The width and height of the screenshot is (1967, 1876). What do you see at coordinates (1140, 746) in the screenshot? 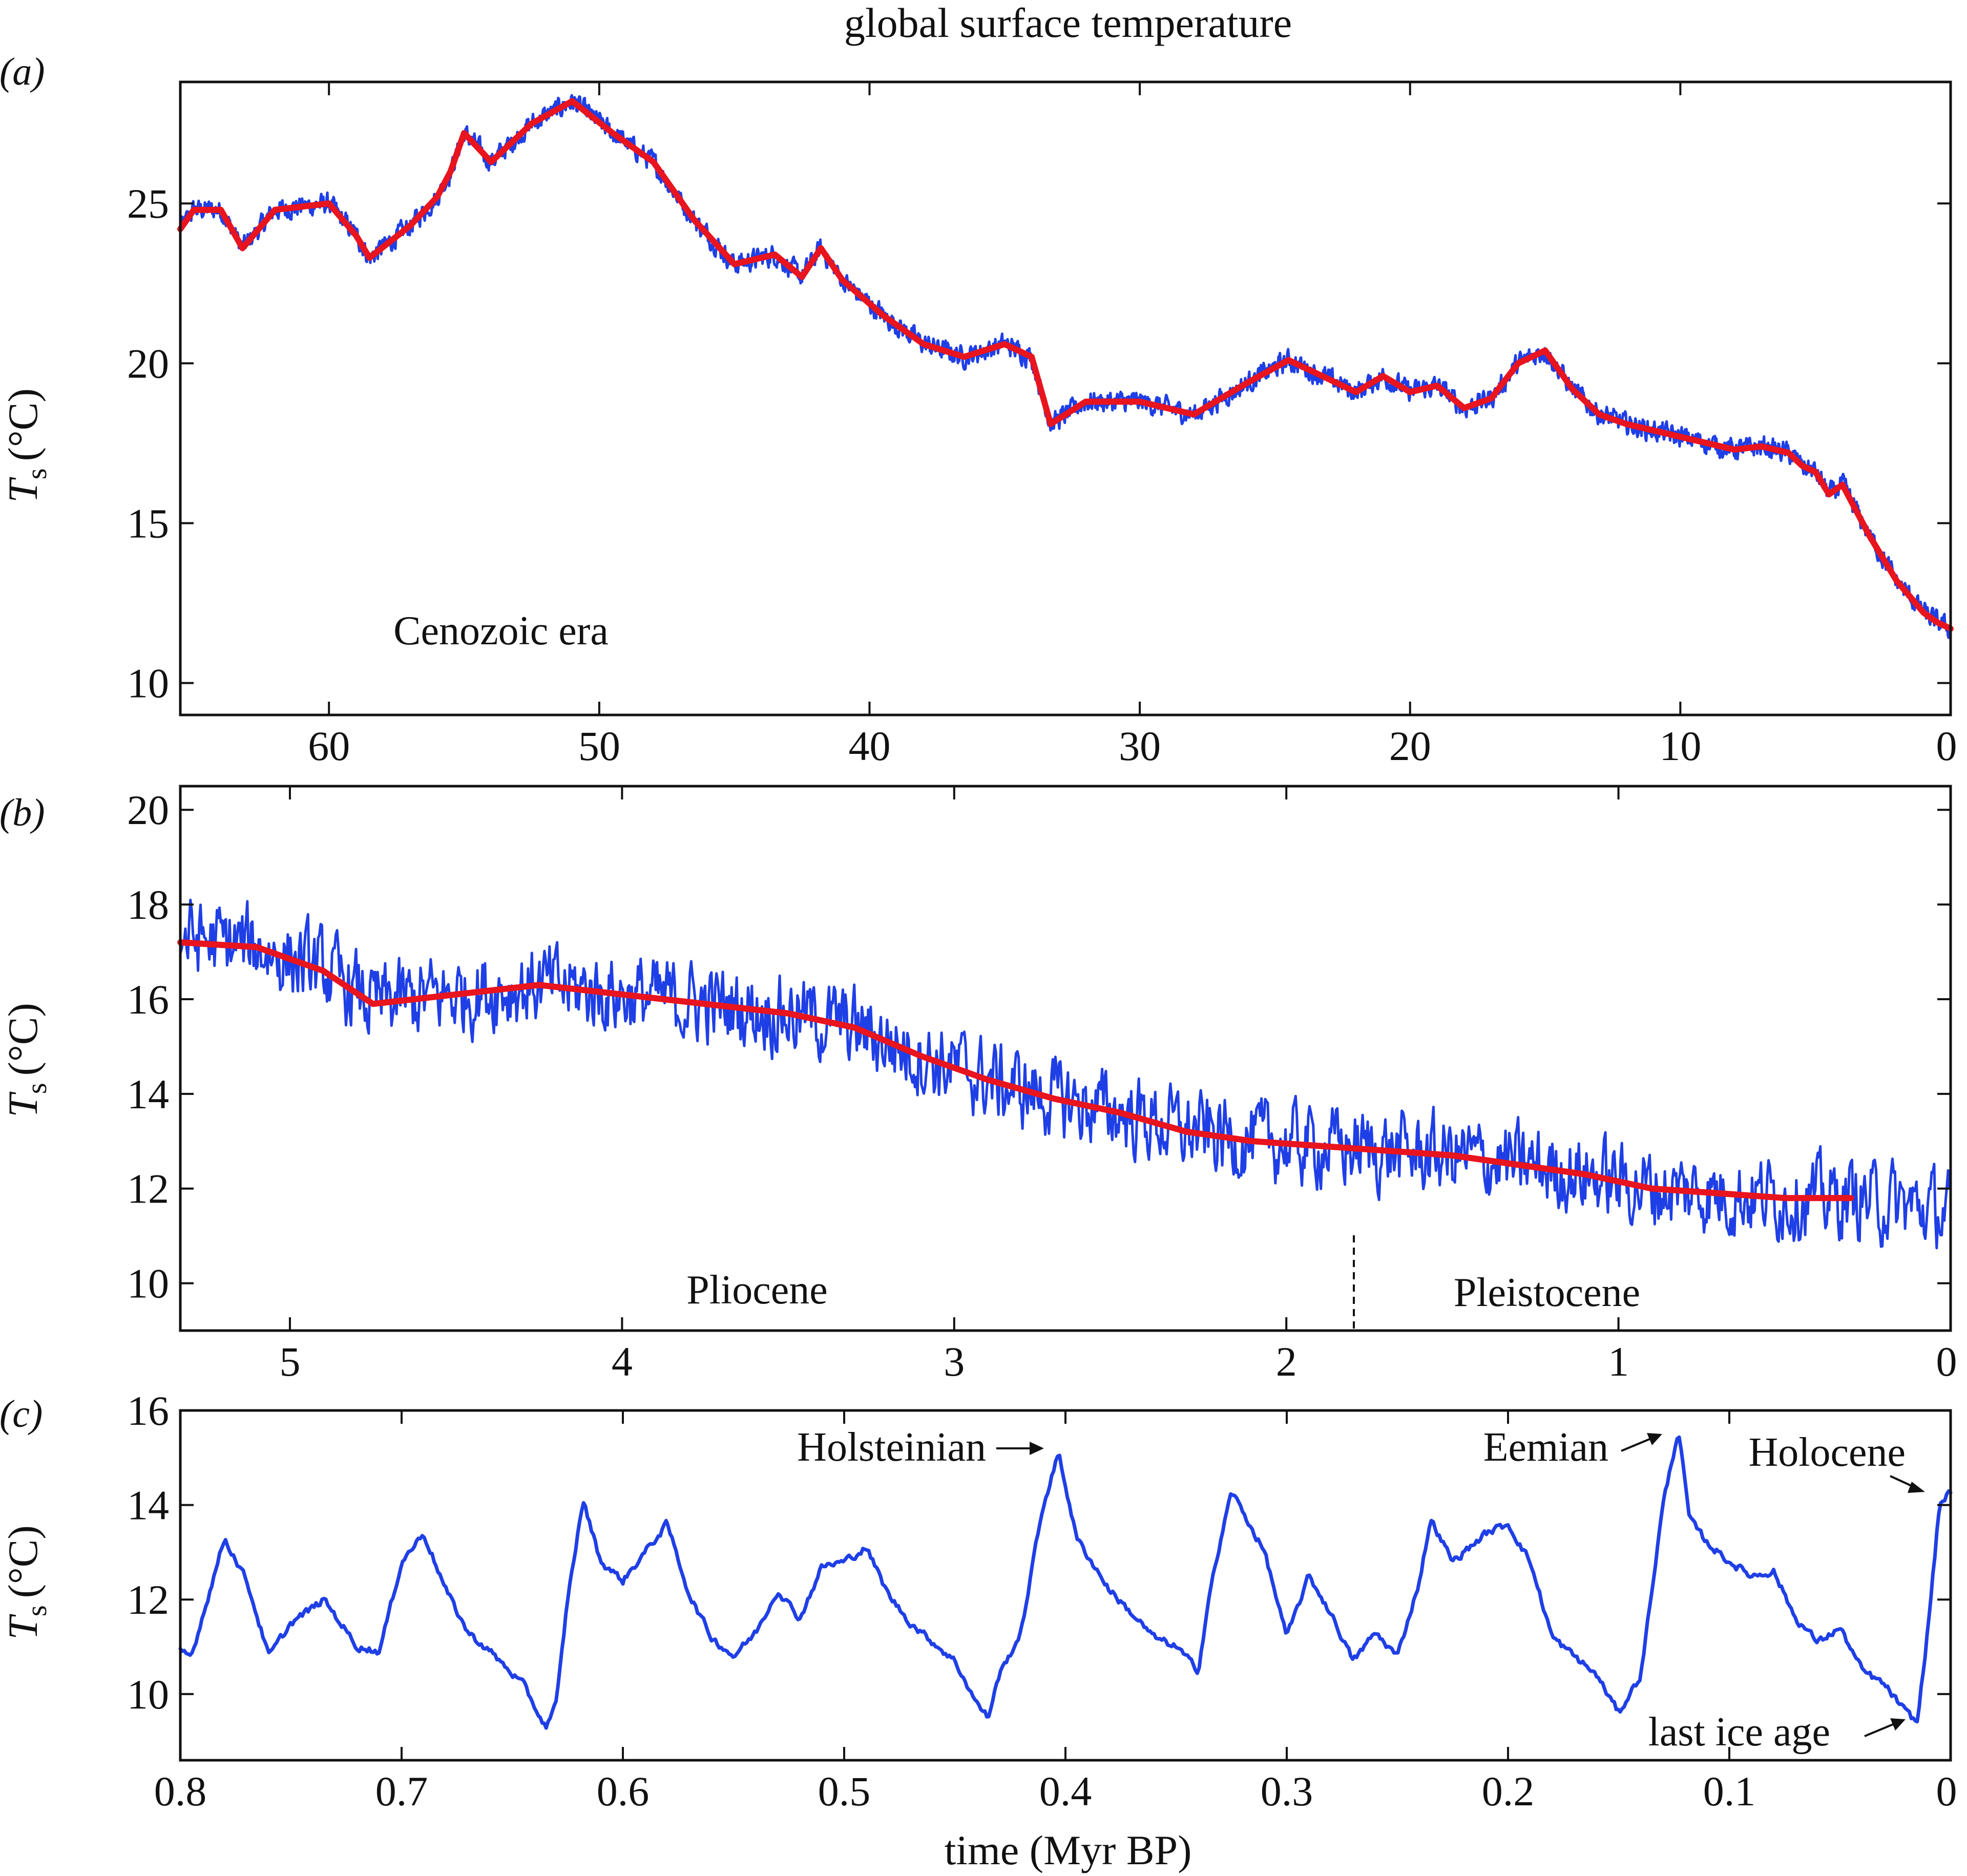
I see `x-tick-label: 30` at bounding box center [1140, 746].